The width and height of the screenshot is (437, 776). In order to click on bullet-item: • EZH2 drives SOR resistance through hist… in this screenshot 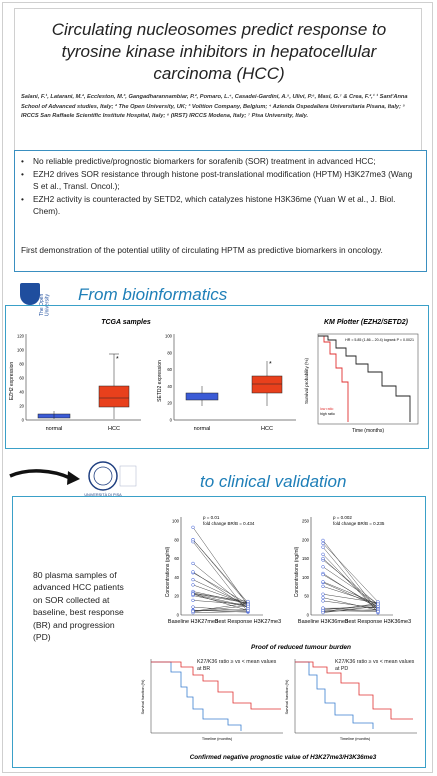, I will do `click(220, 180)`.